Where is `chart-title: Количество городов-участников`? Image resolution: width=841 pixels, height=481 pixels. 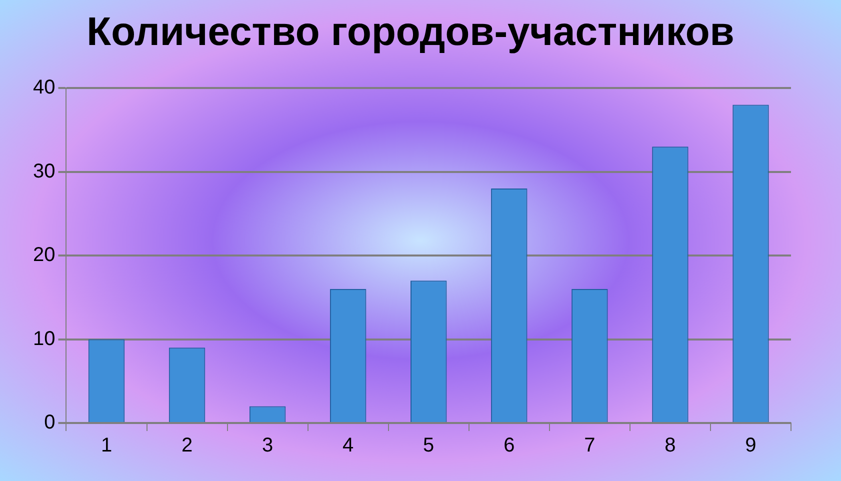
chart-title: Количество городов-участников is located at coordinates (410, 32).